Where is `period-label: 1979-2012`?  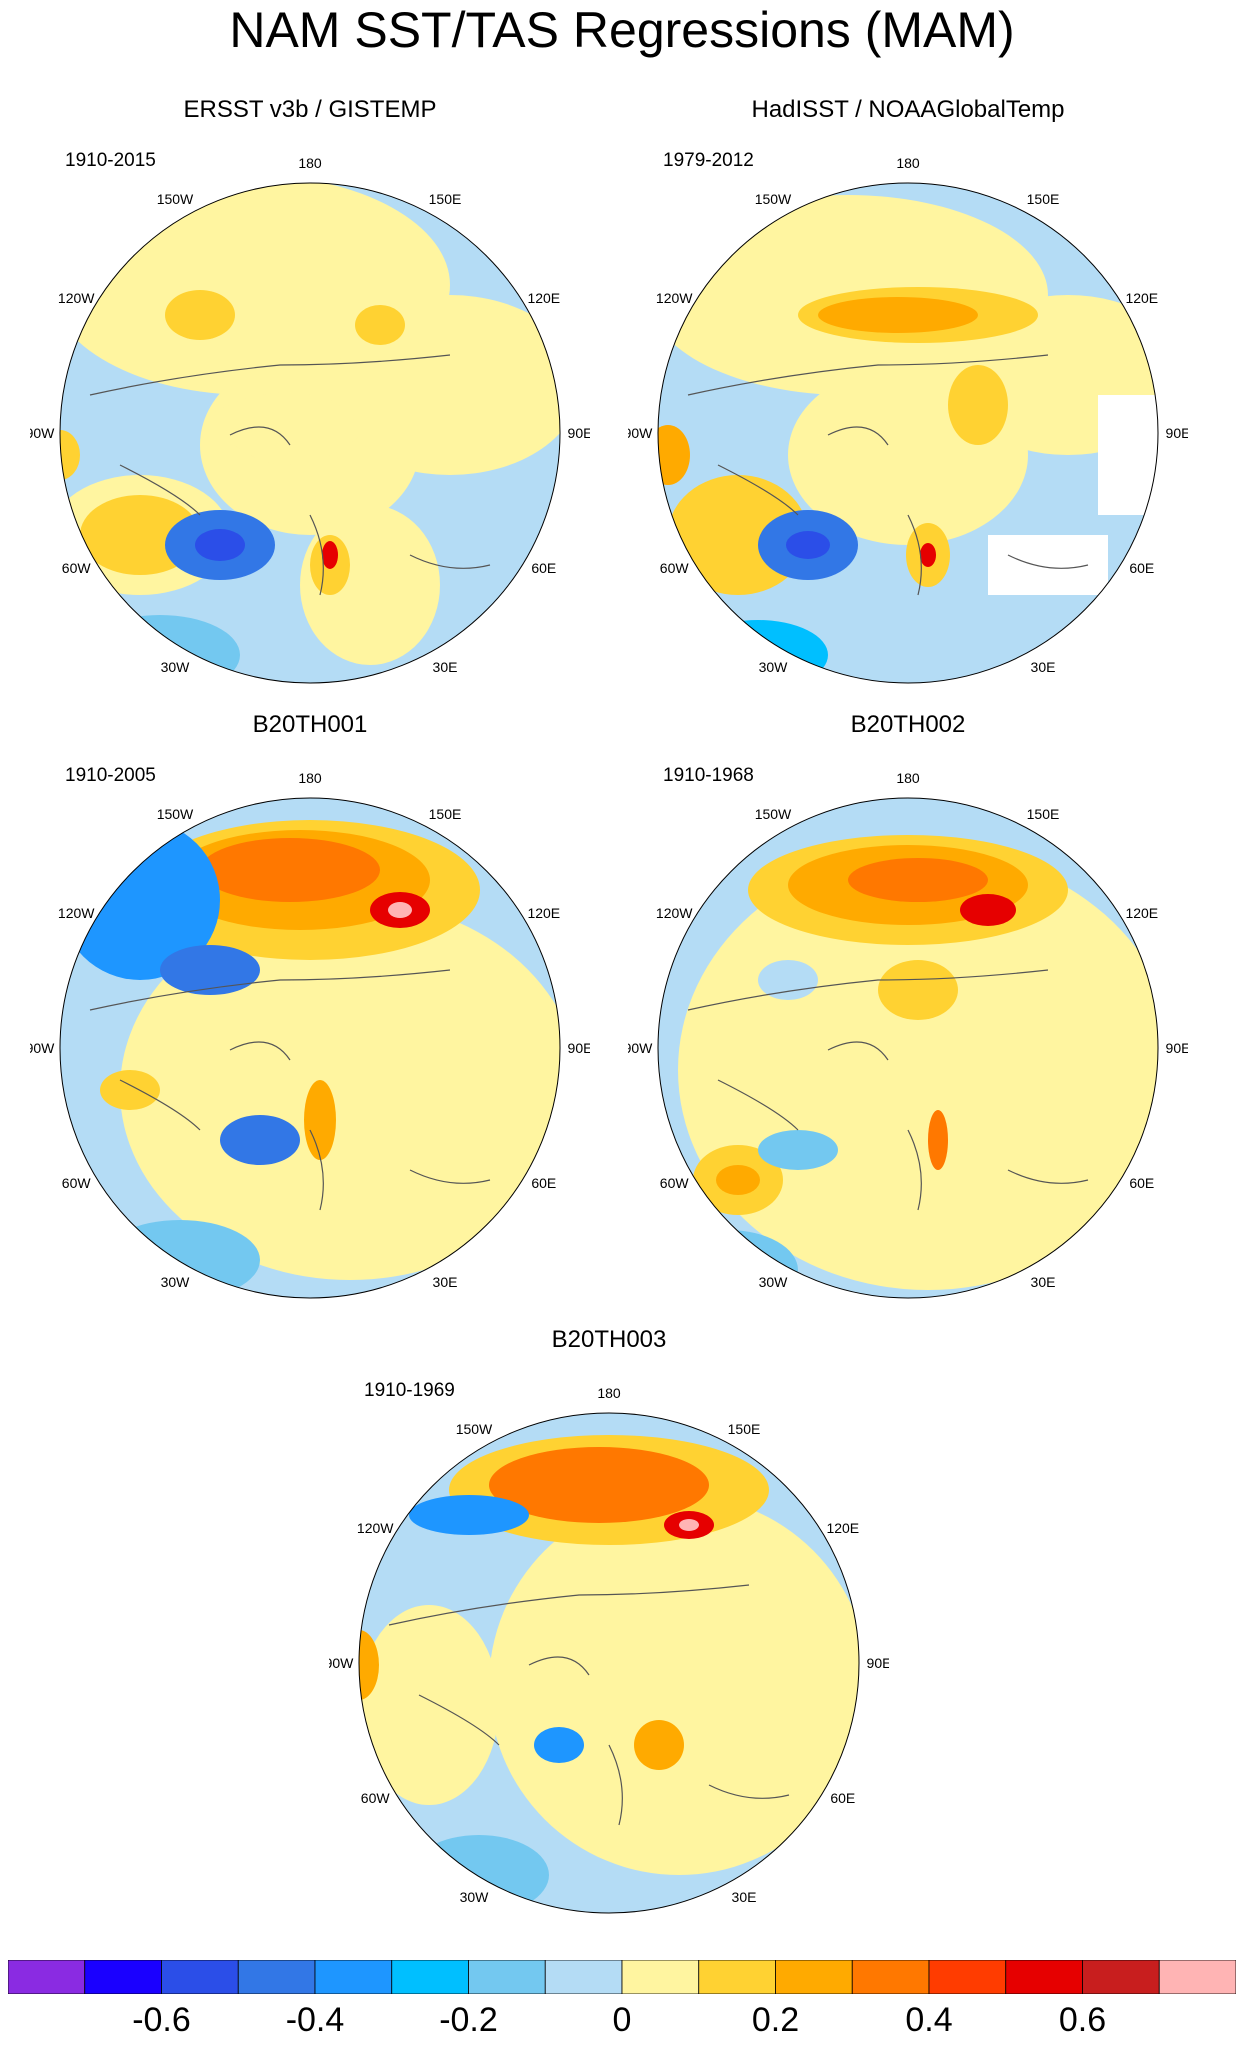 period-label: 1979-2012 is located at coordinates (708, 160).